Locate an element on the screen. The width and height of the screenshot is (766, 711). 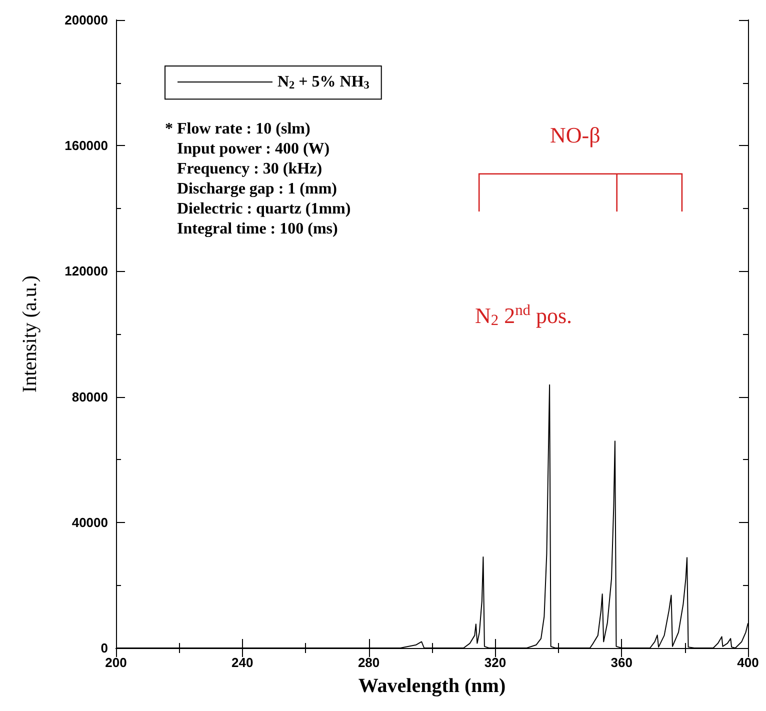
x-tick-label: 320 is located at coordinates (495, 662).